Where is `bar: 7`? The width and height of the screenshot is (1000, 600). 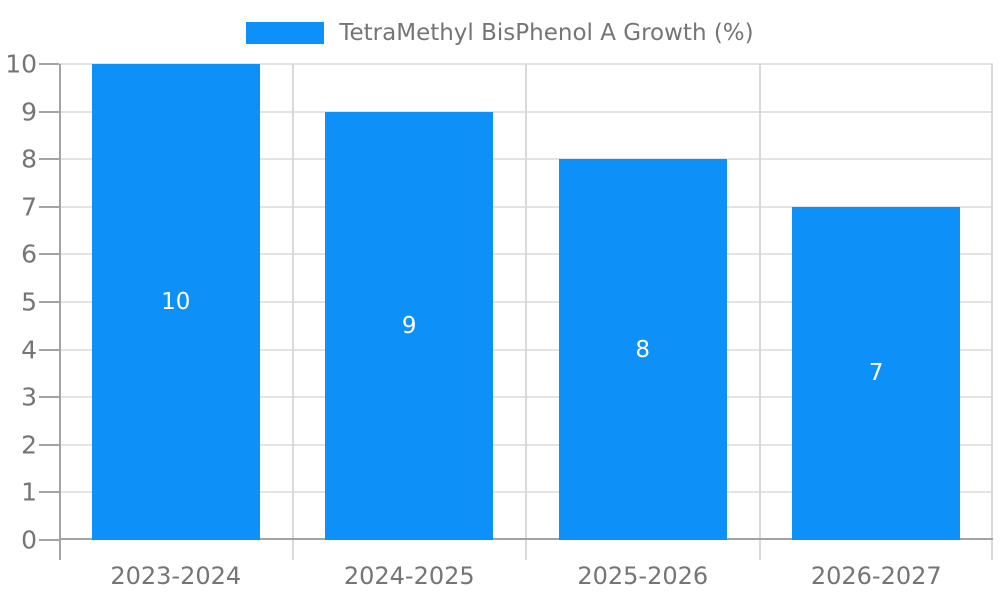 bar: 7 is located at coordinates (876, 373).